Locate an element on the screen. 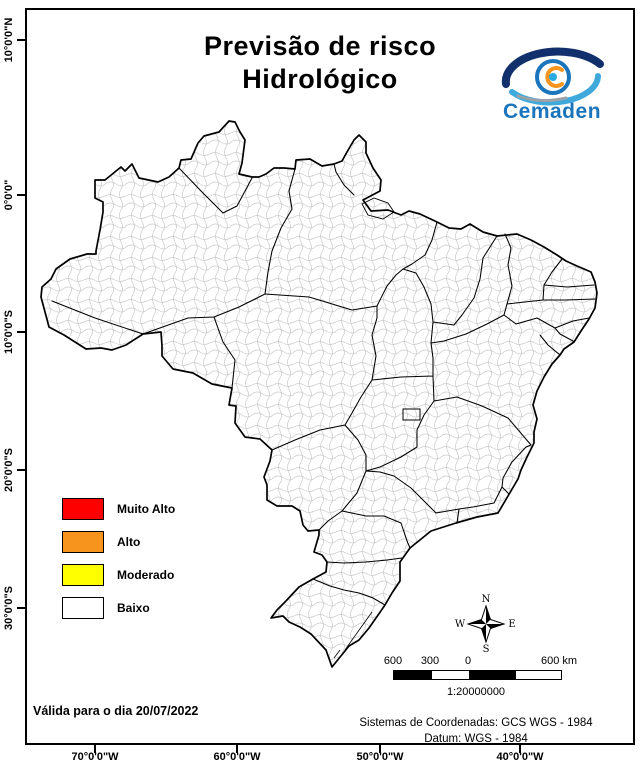  lat-label-10n: 10°0'0"N is located at coordinates (9, 40).